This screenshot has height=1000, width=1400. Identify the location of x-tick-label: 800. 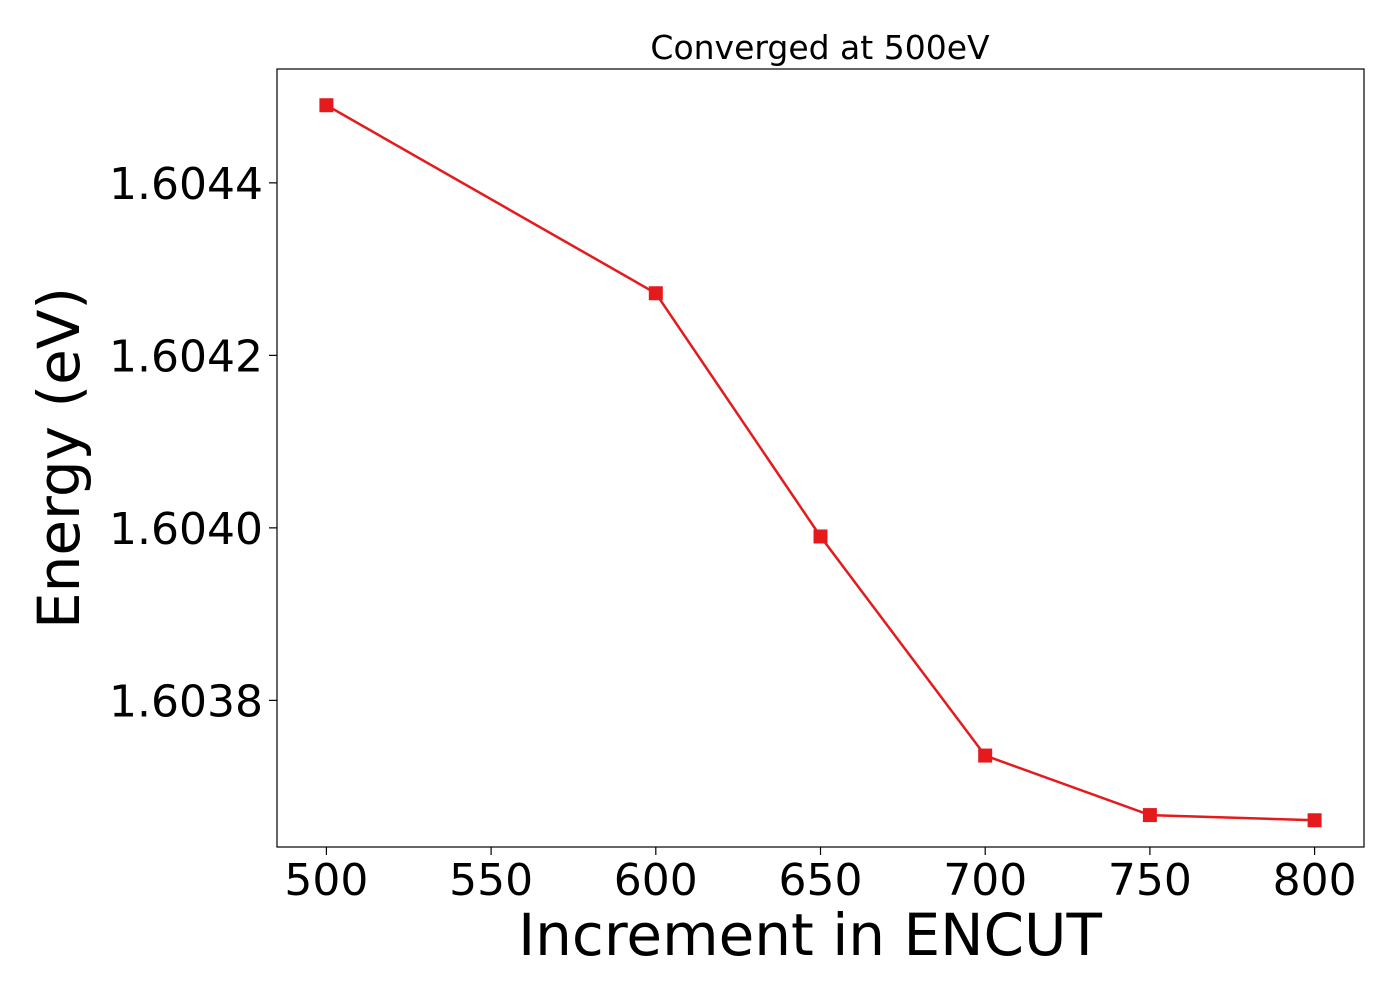
(1315, 880).